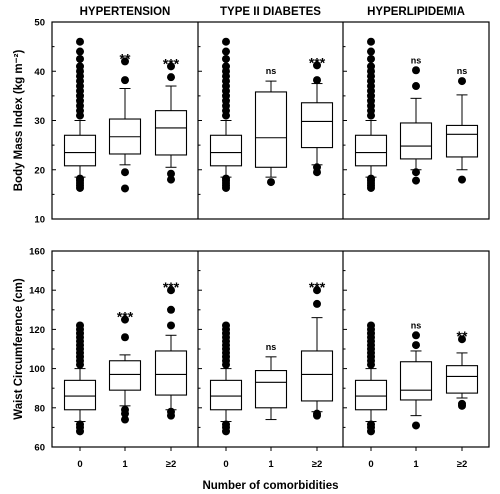 The height and width of the screenshot is (494, 500). I want to click on y-tick-label-row-0: 50, so click(39, 23).